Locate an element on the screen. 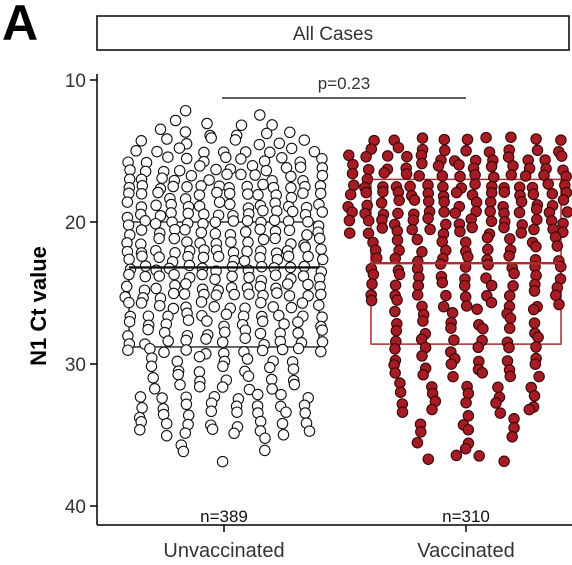 The image size is (572, 565). y-ticks: 10 20 30 40 is located at coordinates (81, 294).